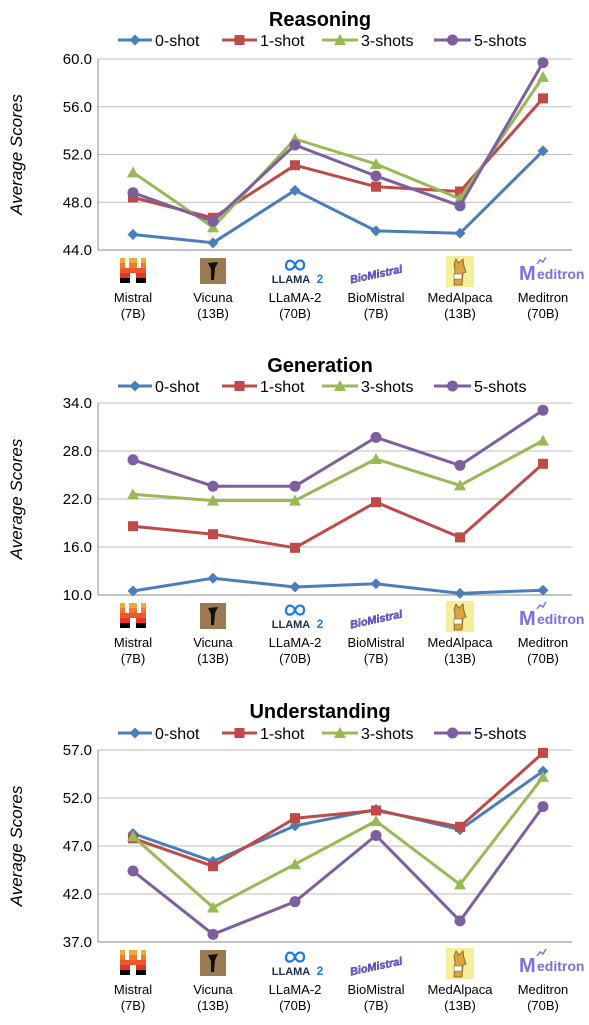 The image size is (589, 1025). I want to click on y-tick-label: 57.0, so click(77, 750).